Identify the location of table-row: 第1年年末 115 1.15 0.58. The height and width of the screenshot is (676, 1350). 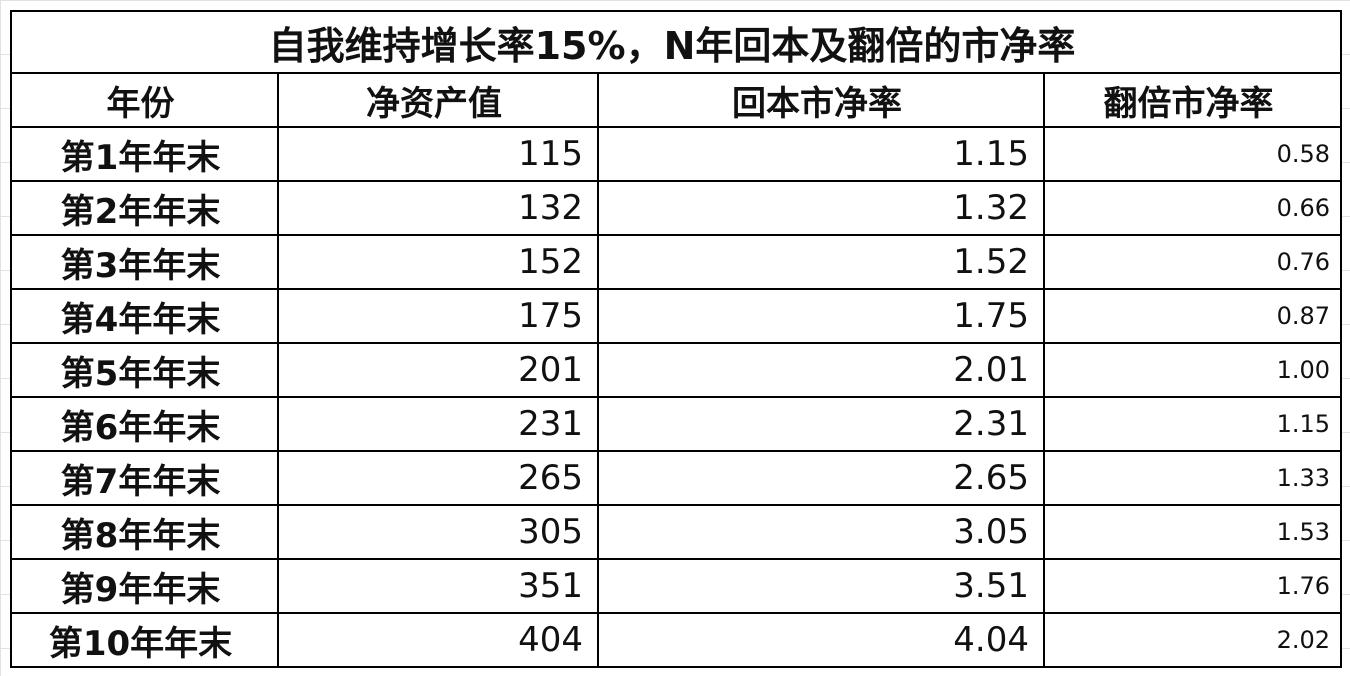
(676, 154).